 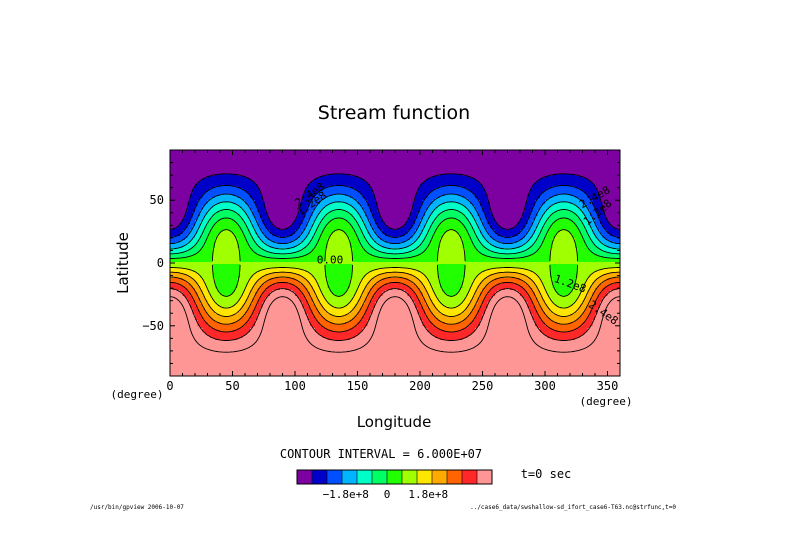 I want to click on x-tick-label: 0, so click(x=169, y=386).